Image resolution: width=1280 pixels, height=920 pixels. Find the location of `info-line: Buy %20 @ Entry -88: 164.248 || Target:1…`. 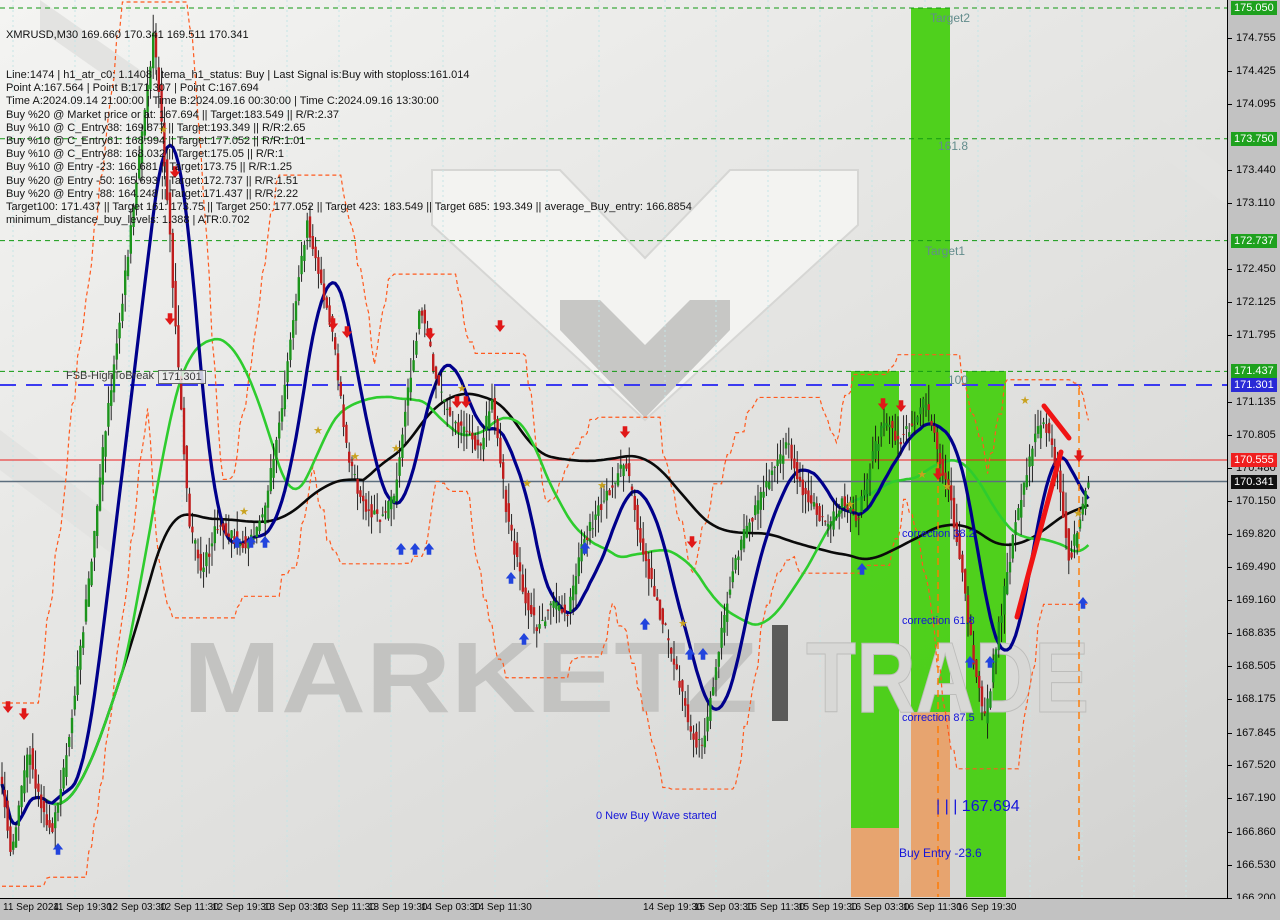

info-line: Buy %20 @ Entry -88: 164.248 || Target:1… is located at coordinates (152, 193).